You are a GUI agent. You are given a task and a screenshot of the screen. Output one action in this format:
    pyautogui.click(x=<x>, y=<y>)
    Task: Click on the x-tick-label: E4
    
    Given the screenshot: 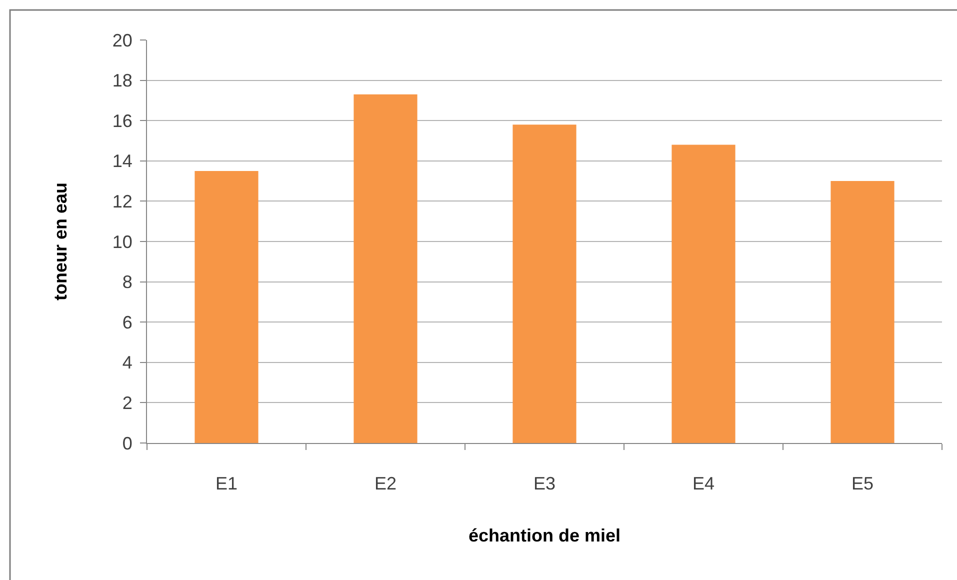 What is the action you would take?
    pyautogui.click(x=703, y=484)
    